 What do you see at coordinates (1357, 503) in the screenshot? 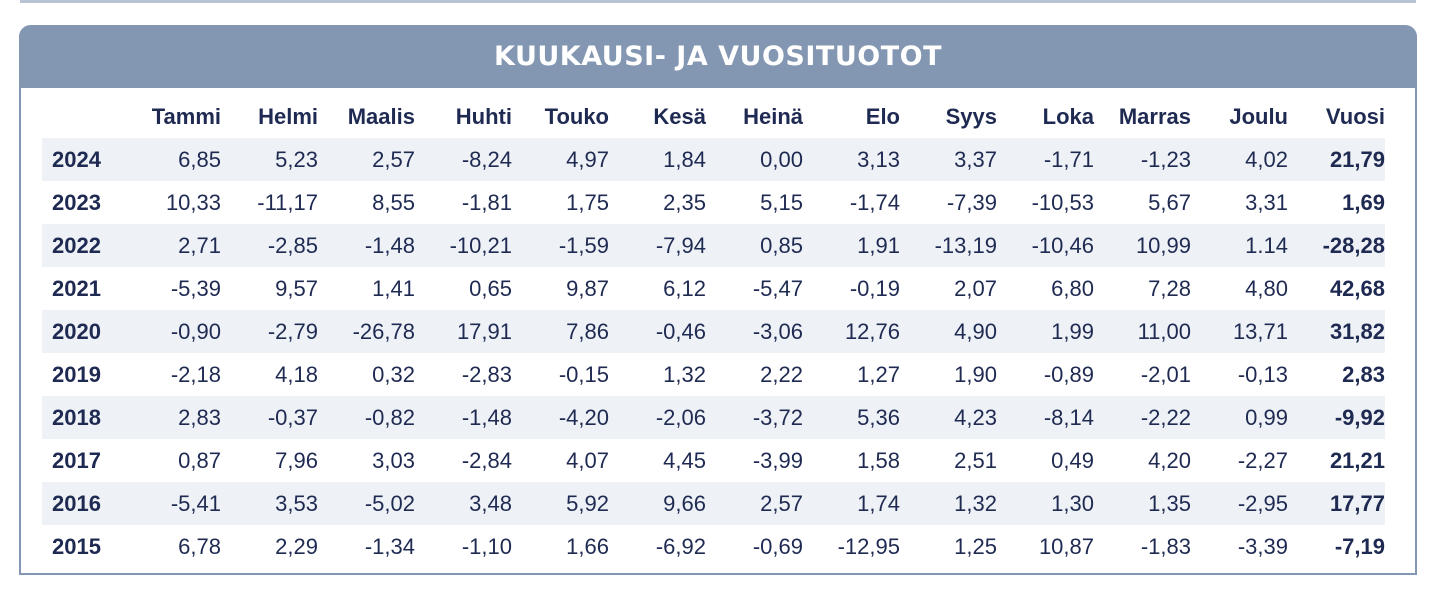
I see `annual-return-cell: 17,77` at bounding box center [1357, 503].